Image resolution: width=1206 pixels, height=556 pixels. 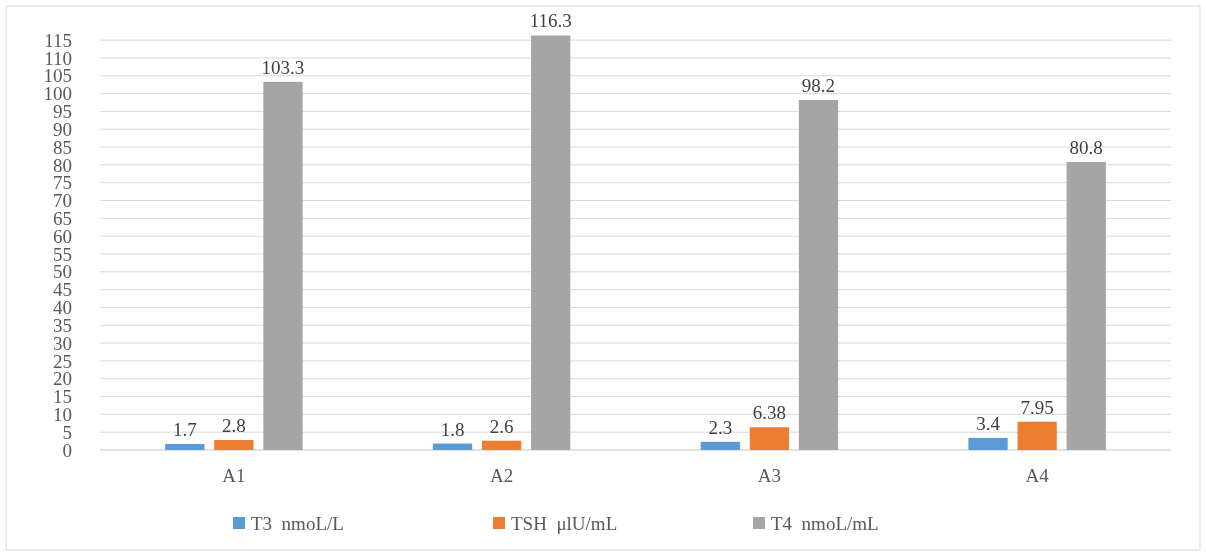 I want to click on data-label: 7.95, so click(x=1037, y=407).